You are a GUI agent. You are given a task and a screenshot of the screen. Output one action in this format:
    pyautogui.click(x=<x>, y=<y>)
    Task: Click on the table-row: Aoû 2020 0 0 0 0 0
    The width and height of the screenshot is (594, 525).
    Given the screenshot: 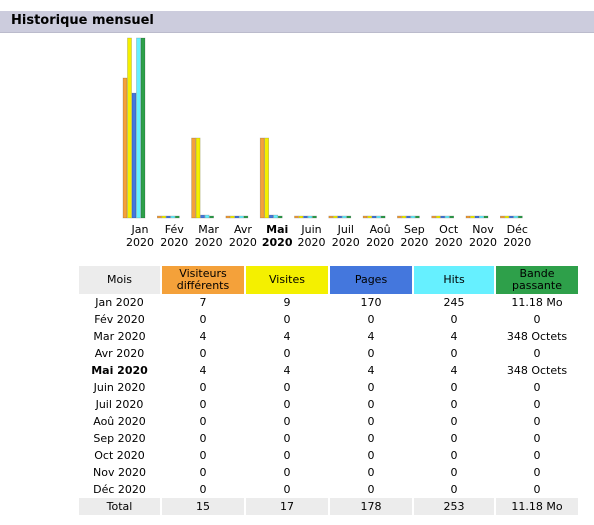 What is the action you would take?
    pyautogui.click(x=328, y=421)
    